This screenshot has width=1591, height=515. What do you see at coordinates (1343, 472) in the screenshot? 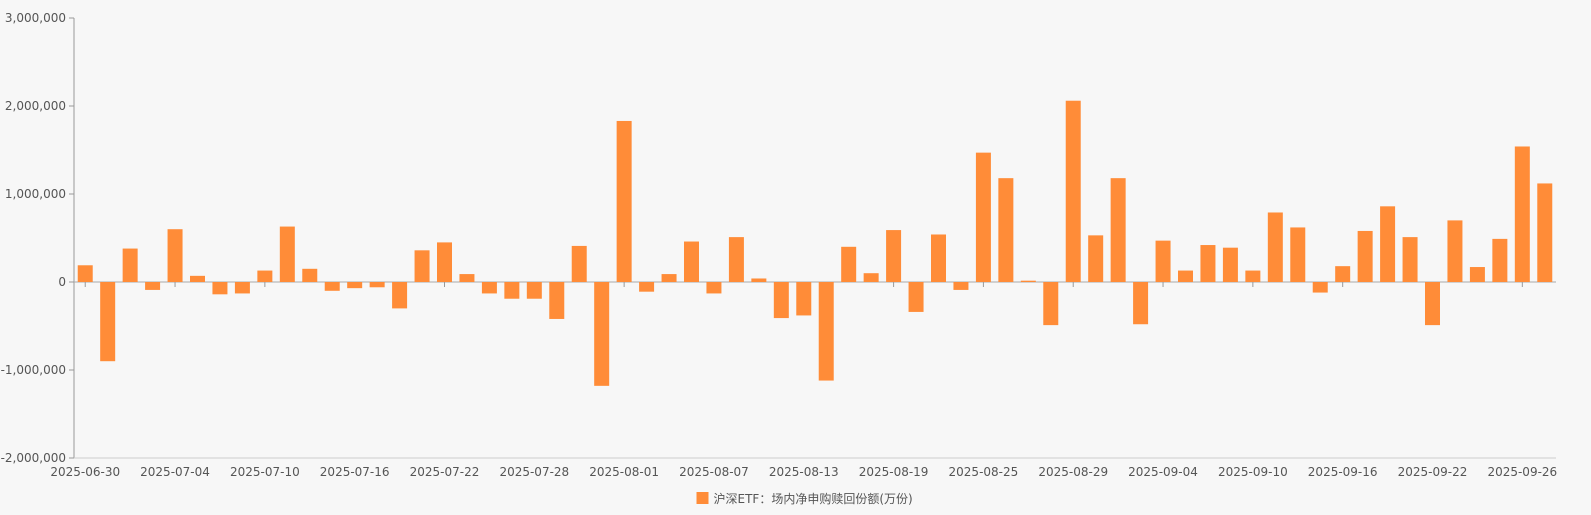
I see `x-tick-label: 2025-09-16` at bounding box center [1343, 472].